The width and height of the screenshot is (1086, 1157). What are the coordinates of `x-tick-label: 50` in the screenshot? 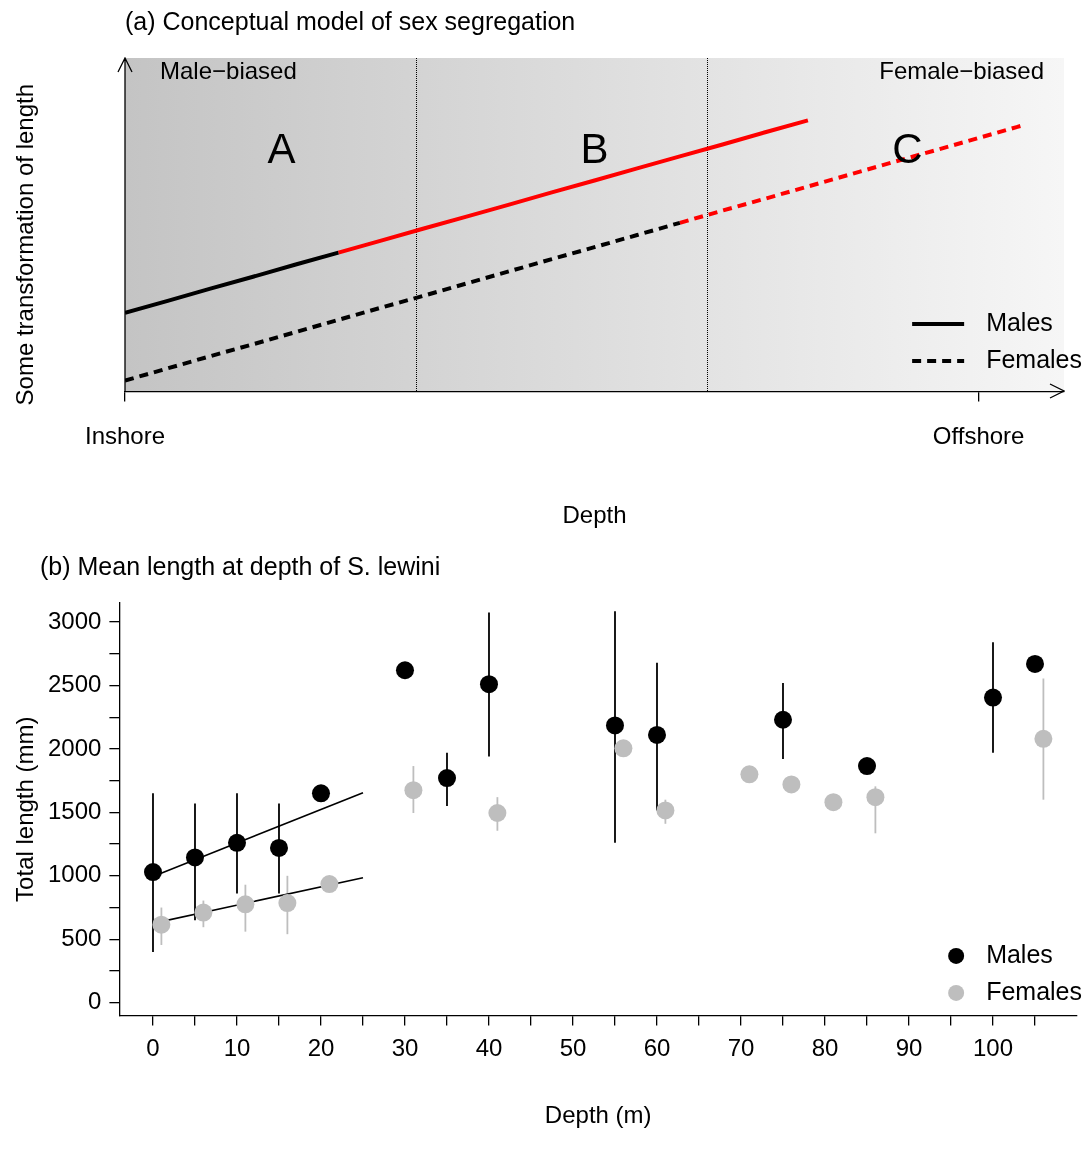 It's located at (573, 1048).